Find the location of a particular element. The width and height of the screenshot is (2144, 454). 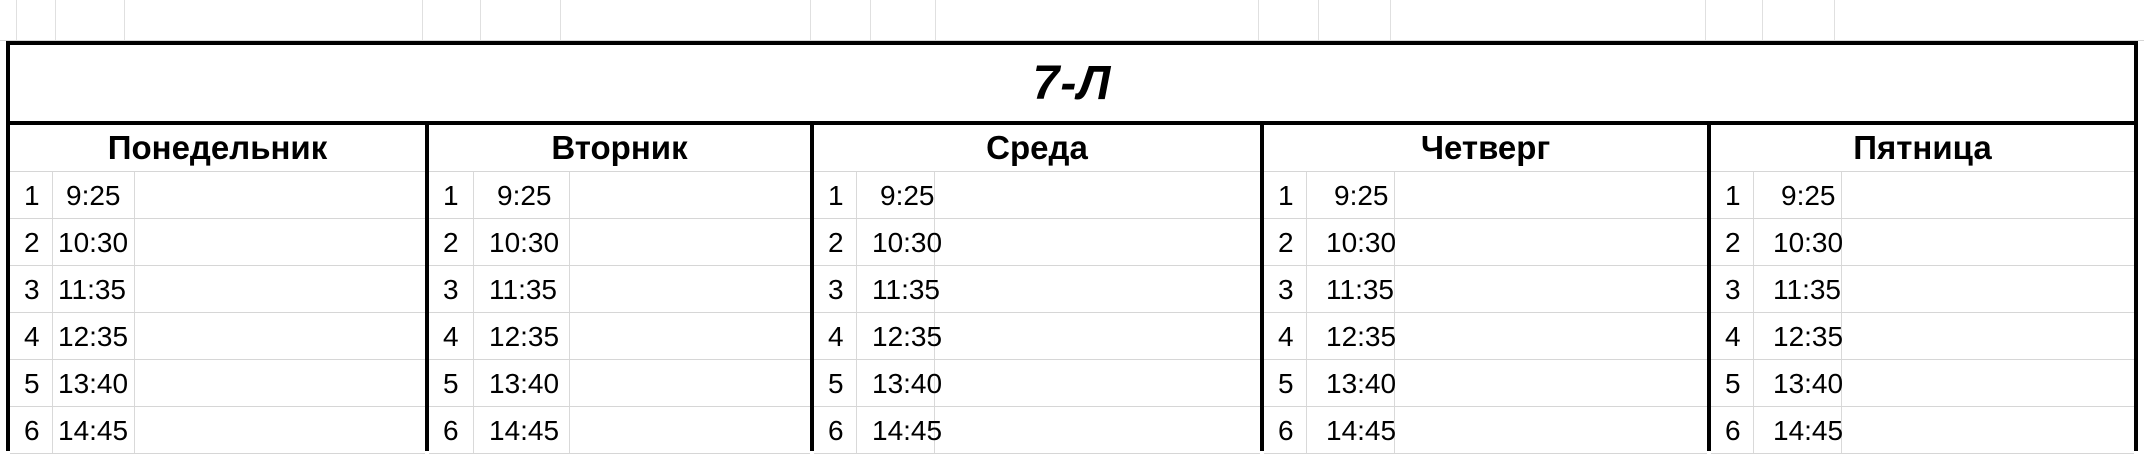

sheet-top-grid is located at coordinates (1072, 20).